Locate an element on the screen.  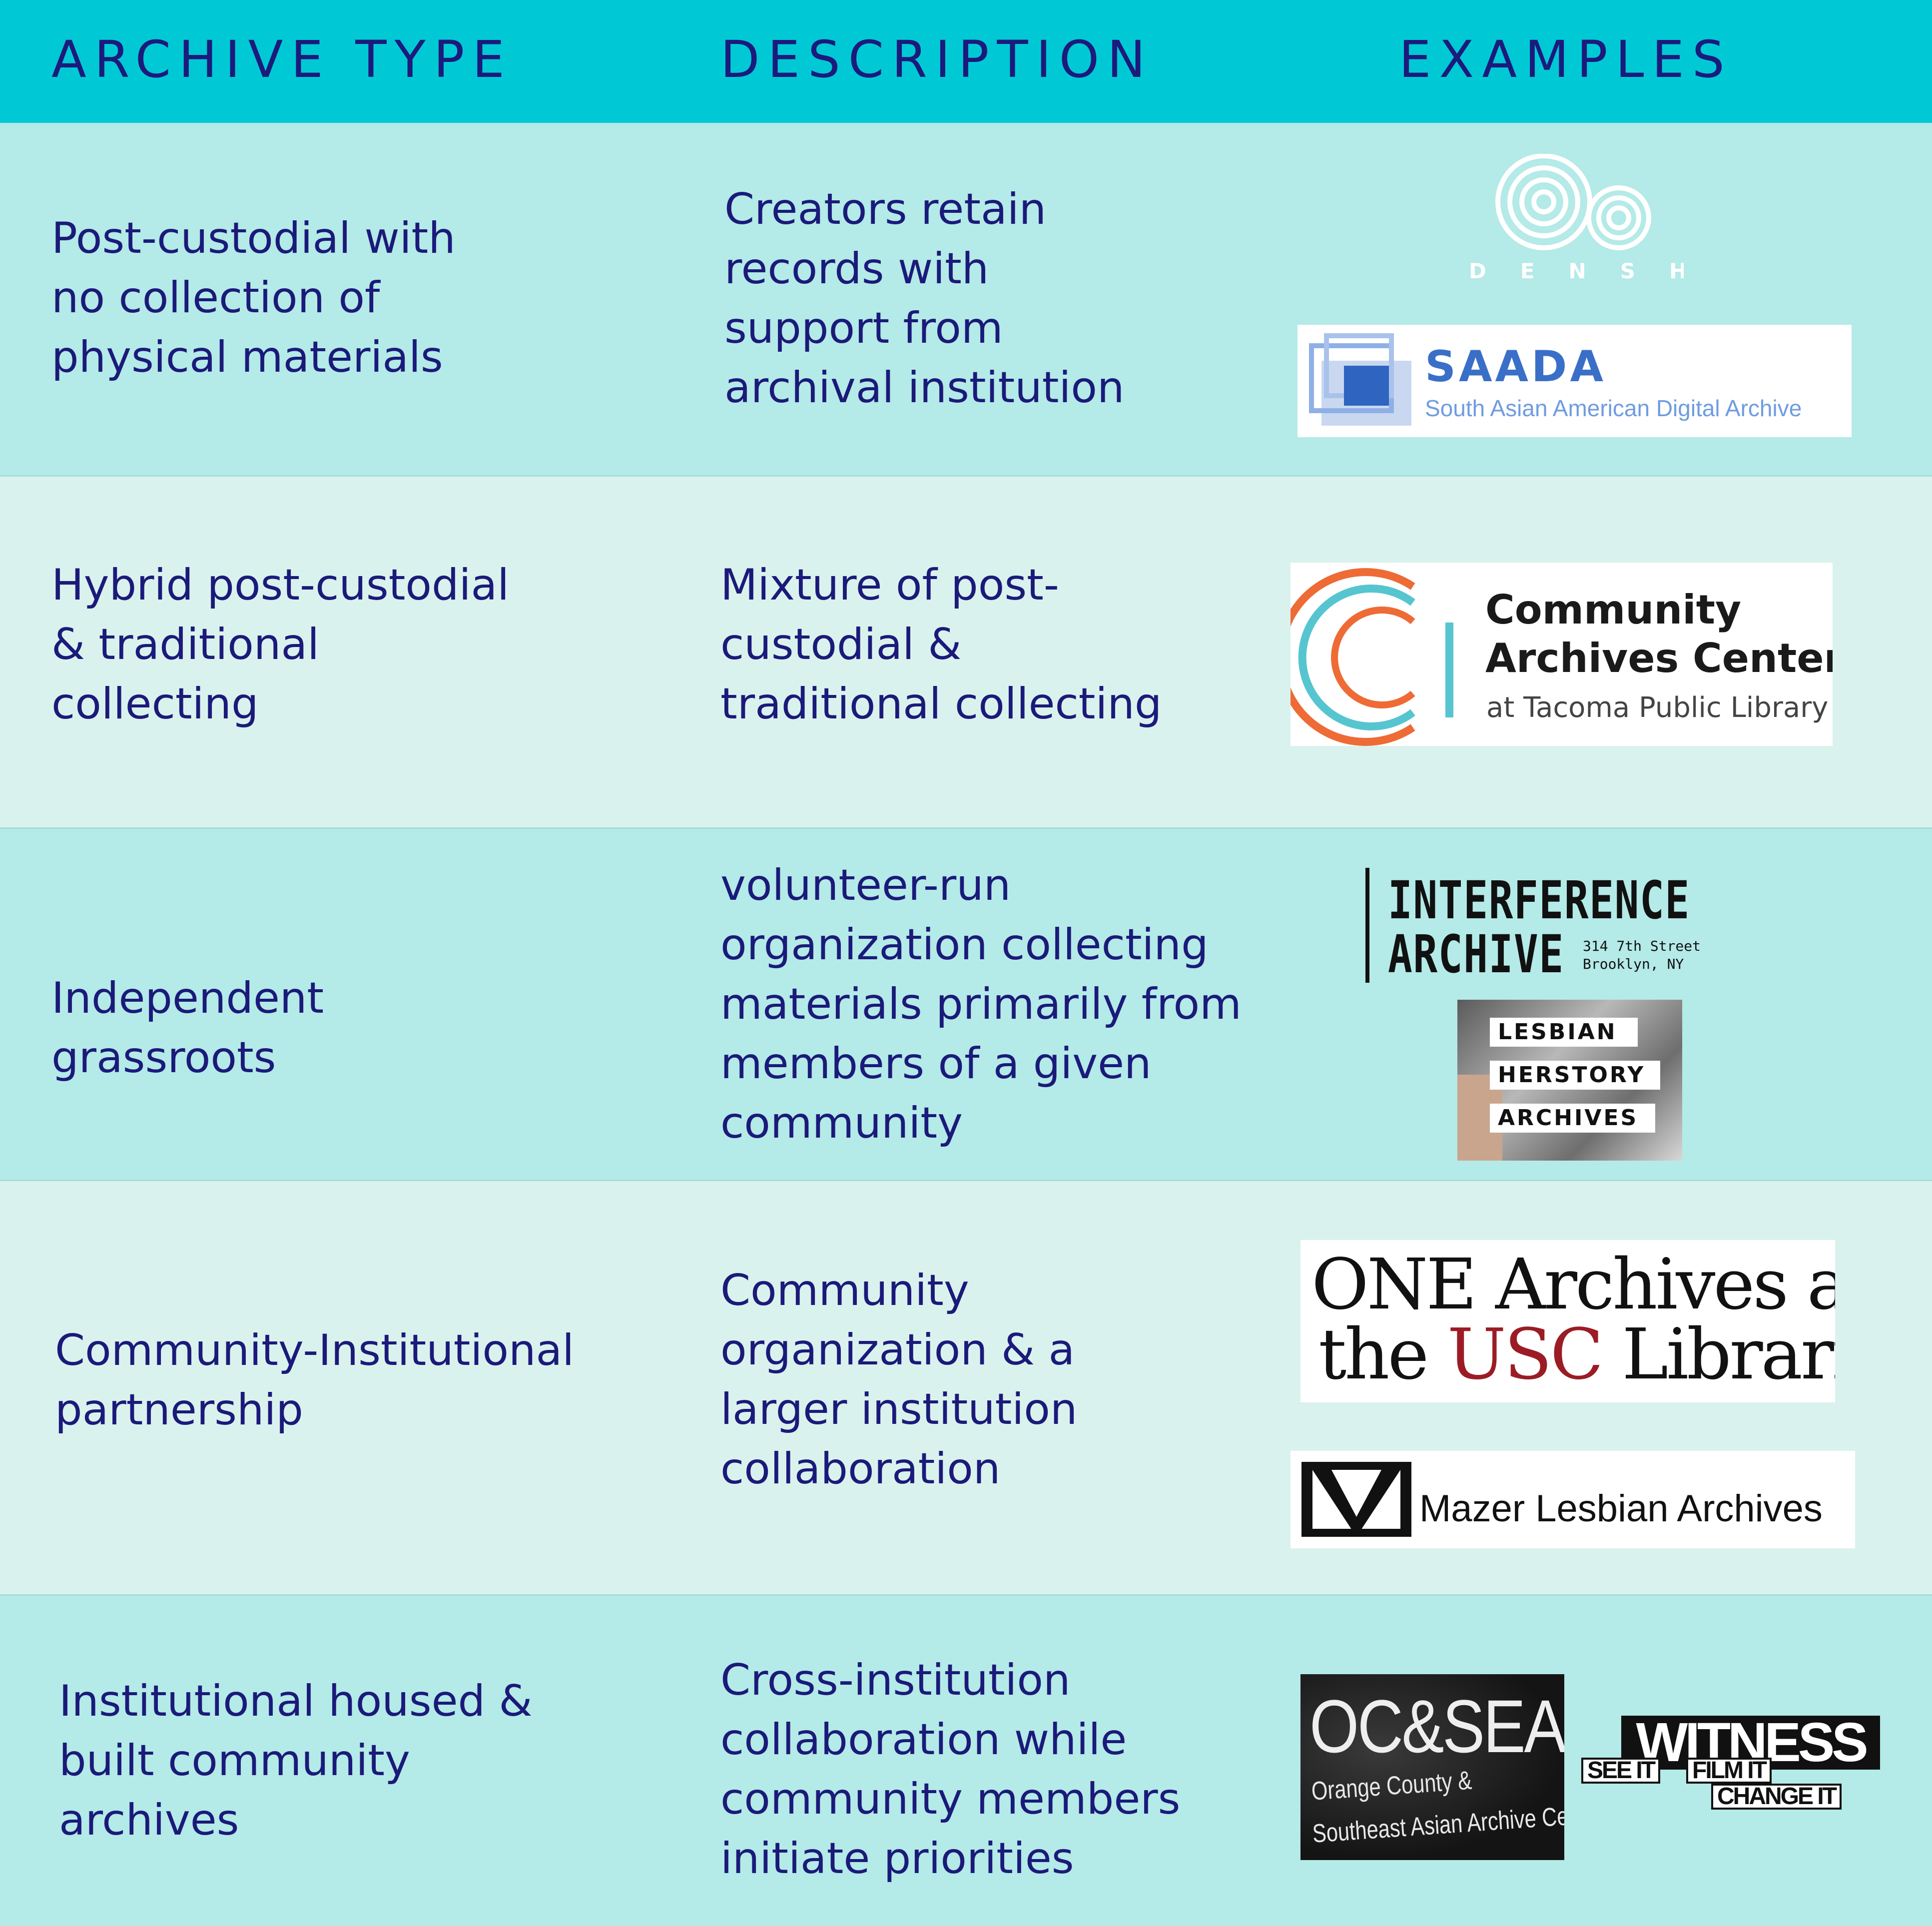
mazer-m-icon is located at coordinates (1356, 1499).